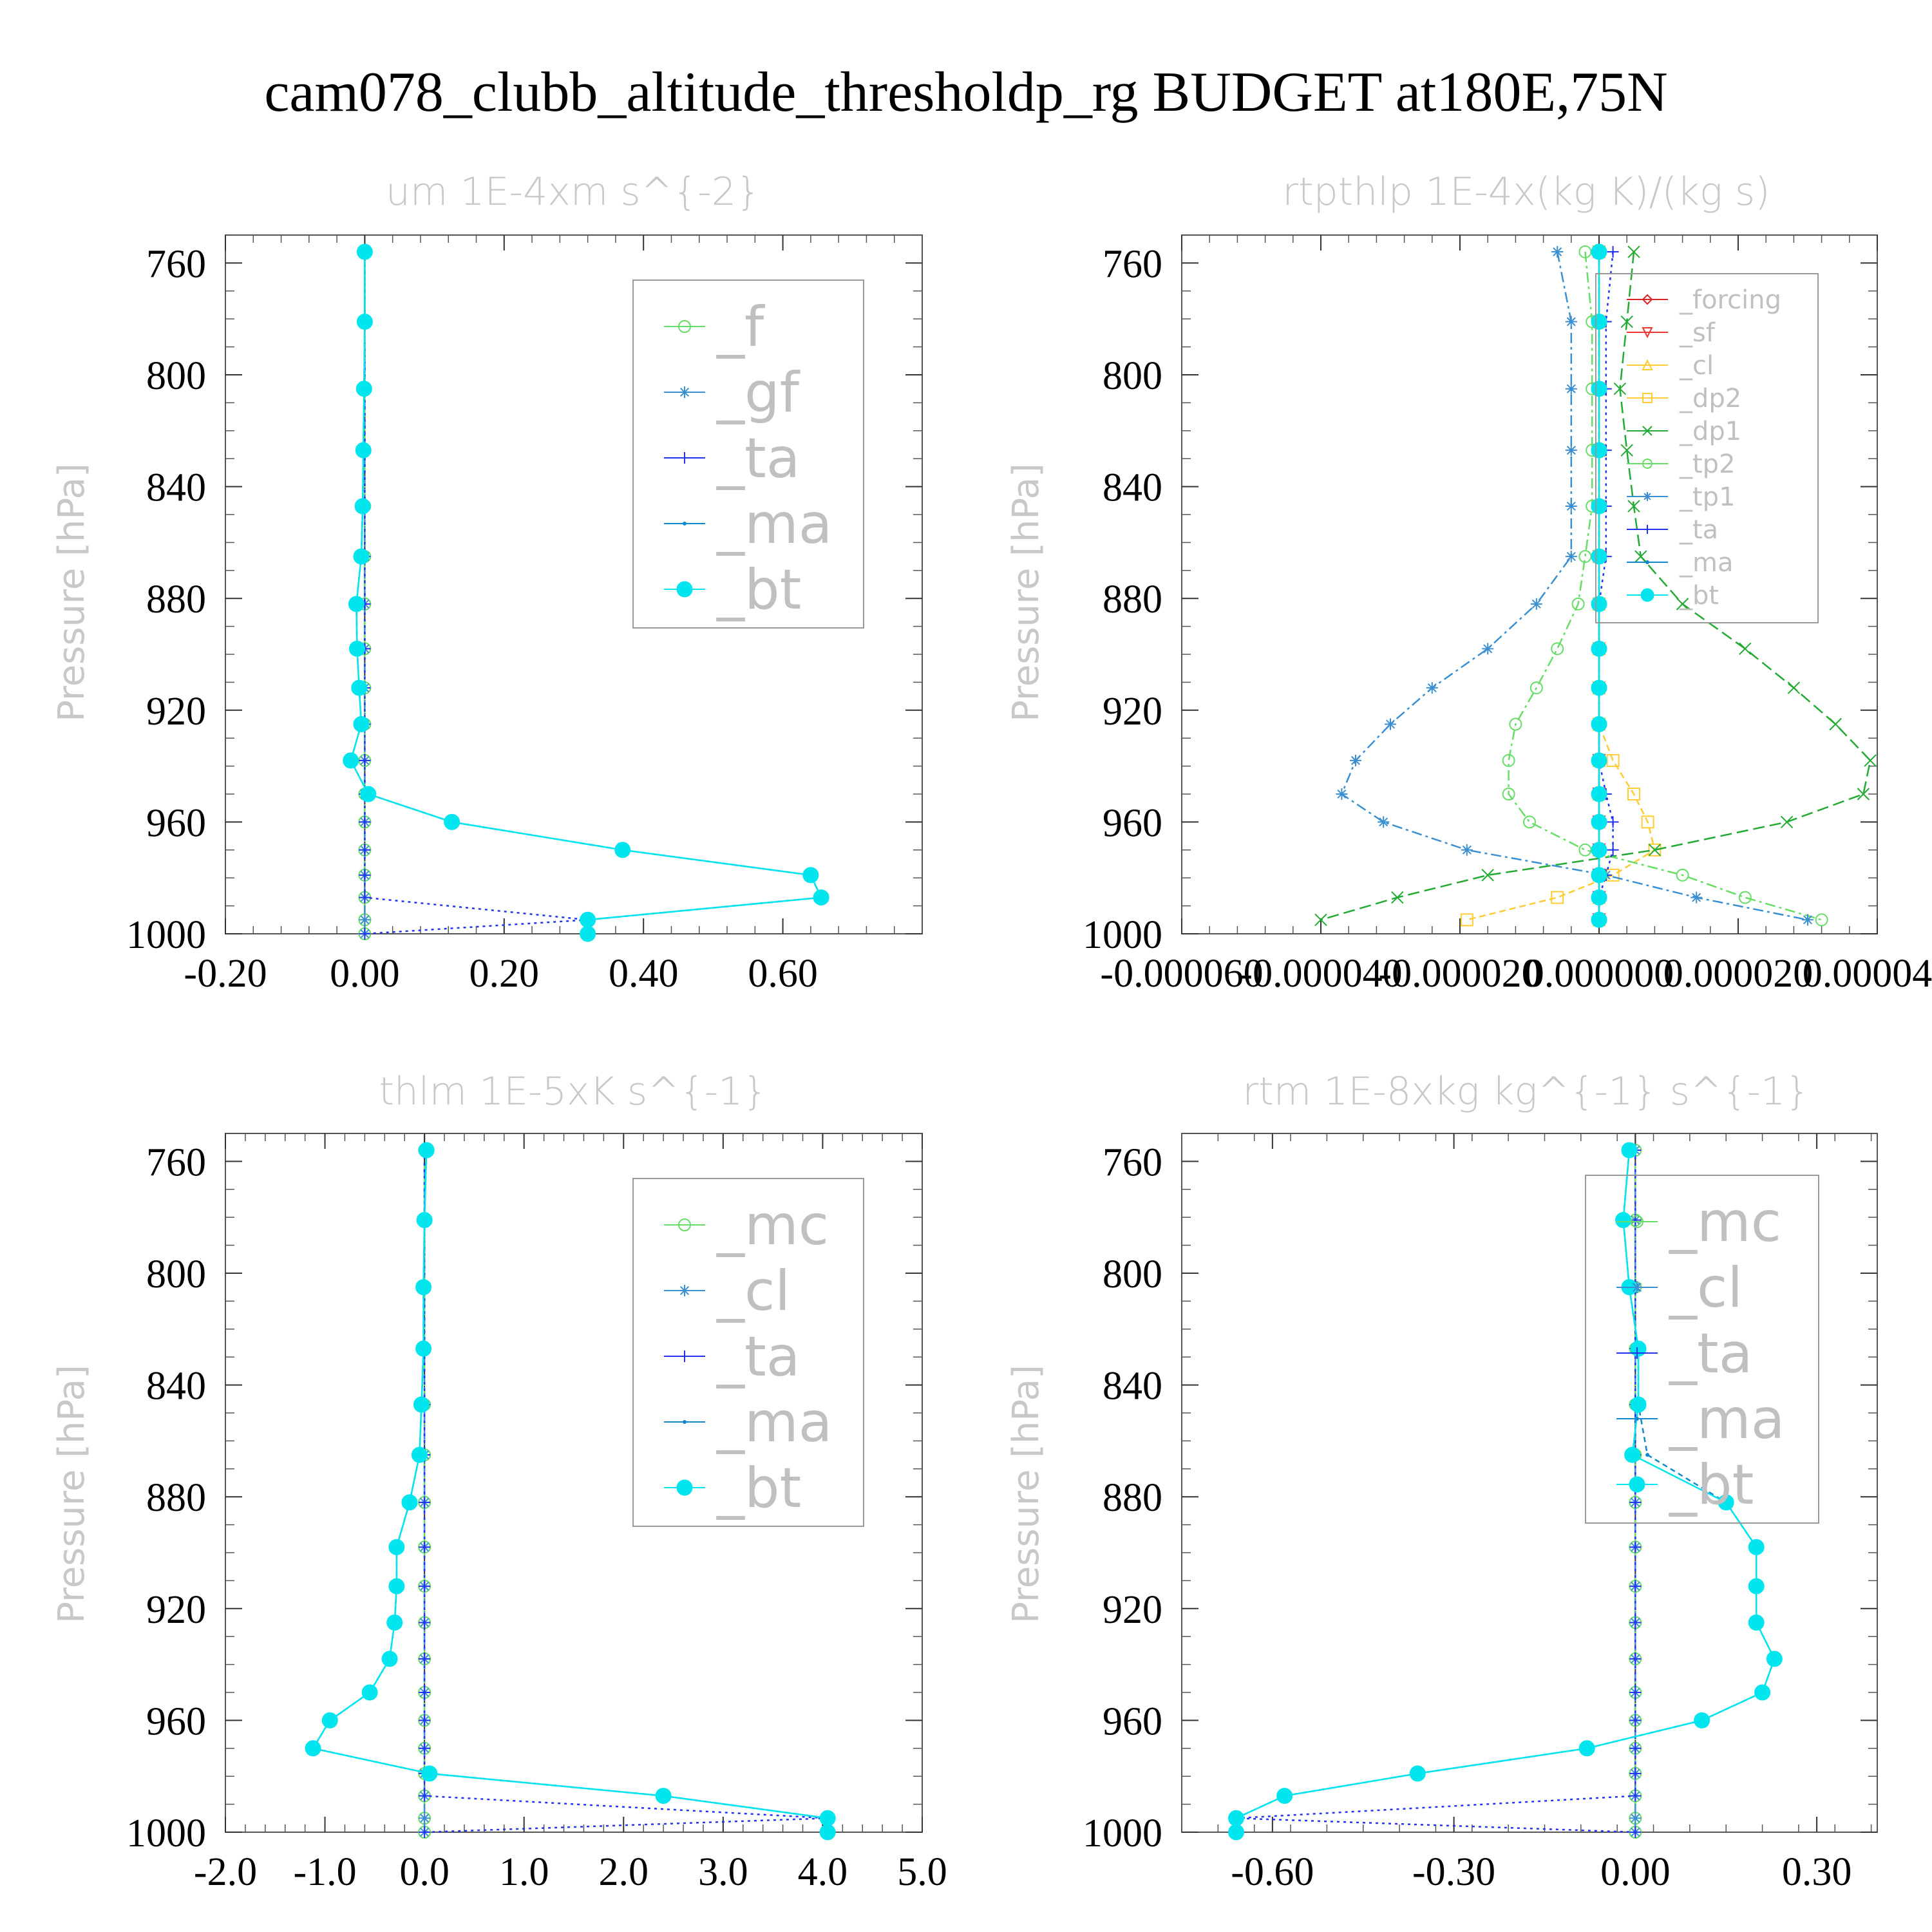 This screenshot has width=1932, height=1932. Describe the element at coordinates (1699, 596) in the screenshot. I see `legend-label: _bt` at that location.